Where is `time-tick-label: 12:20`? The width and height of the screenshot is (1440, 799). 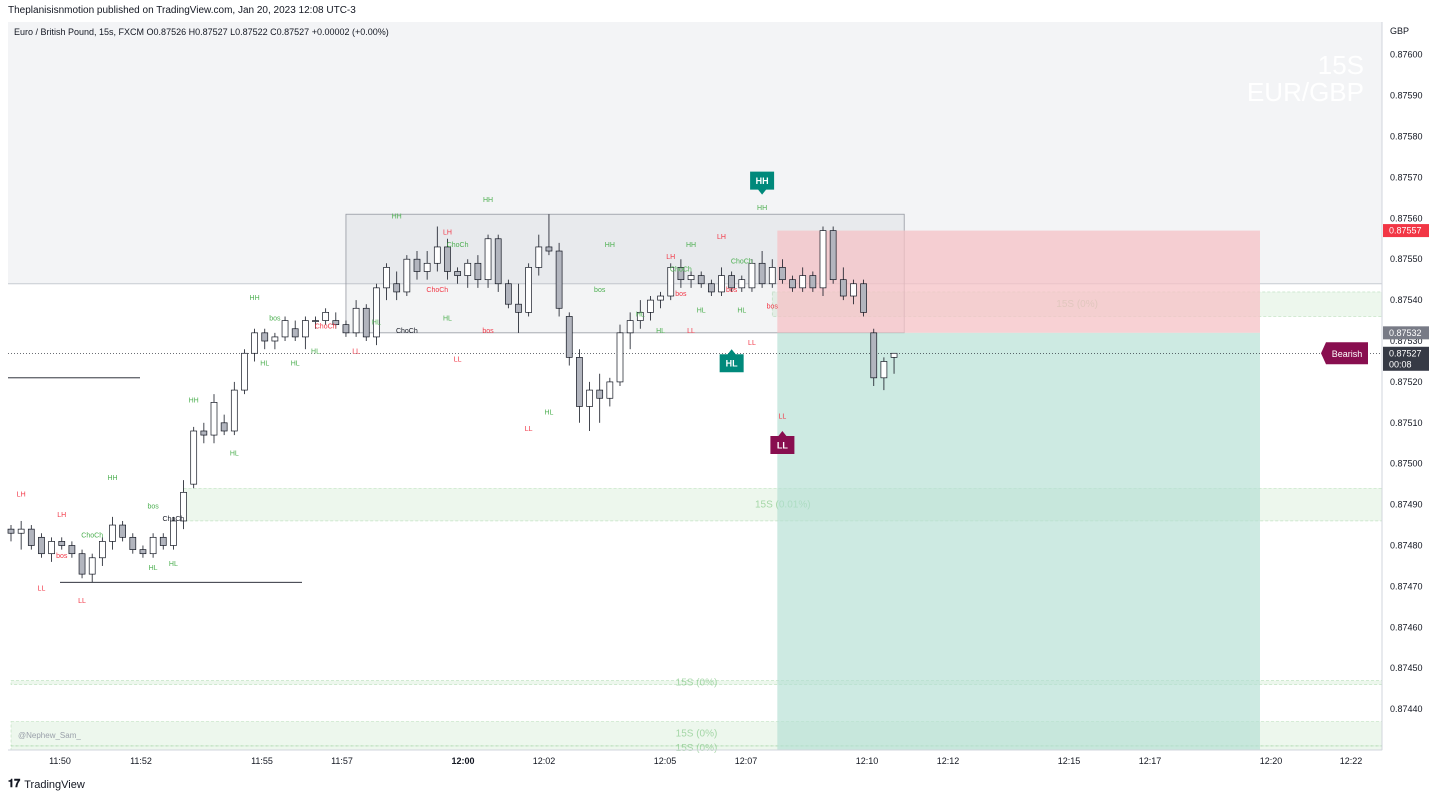 time-tick-label: 12:20 is located at coordinates (1271, 761).